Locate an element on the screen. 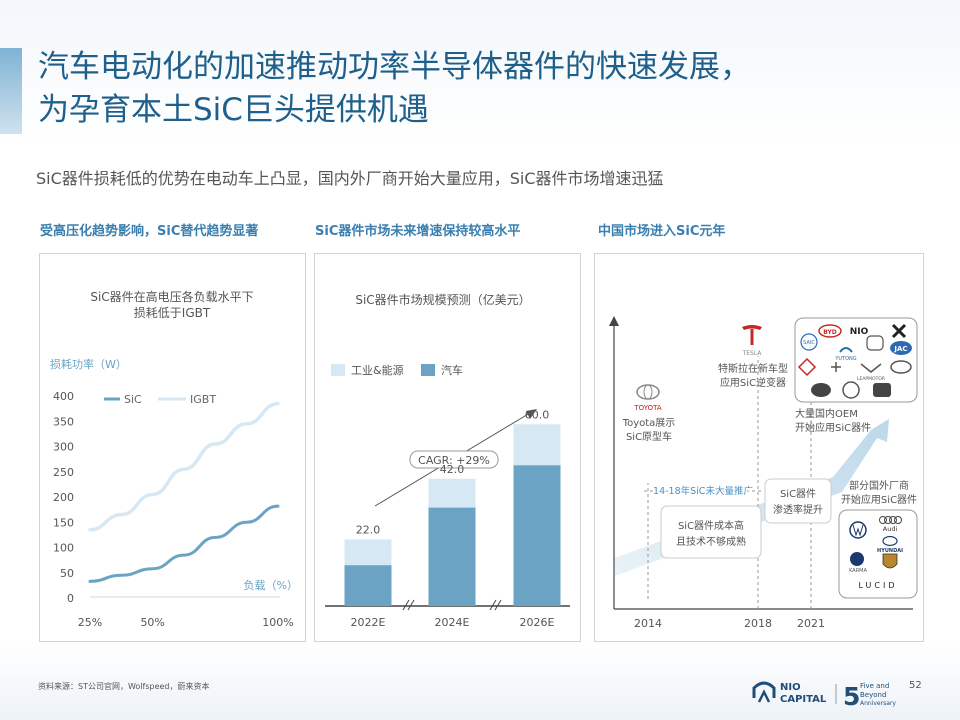  leapmotor-logo-icon is located at coordinates (871, 368).